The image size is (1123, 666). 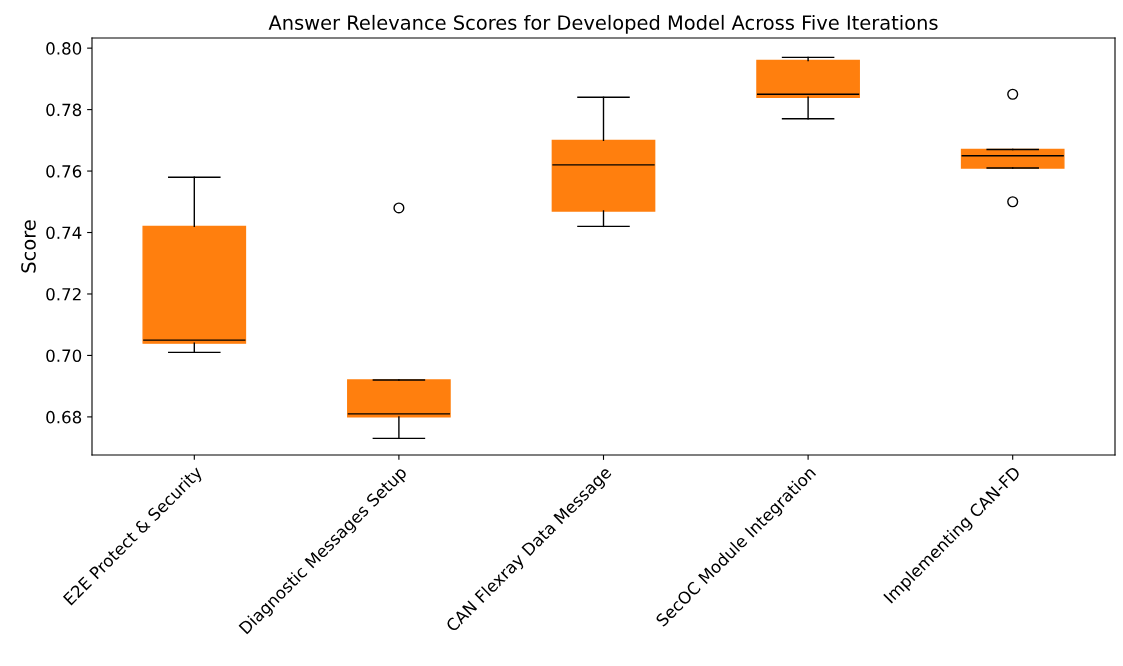 What do you see at coordinates (64, 356) in the screenshot?
I see `y-tick-label: 0.70` at bounding box center [64, 356].